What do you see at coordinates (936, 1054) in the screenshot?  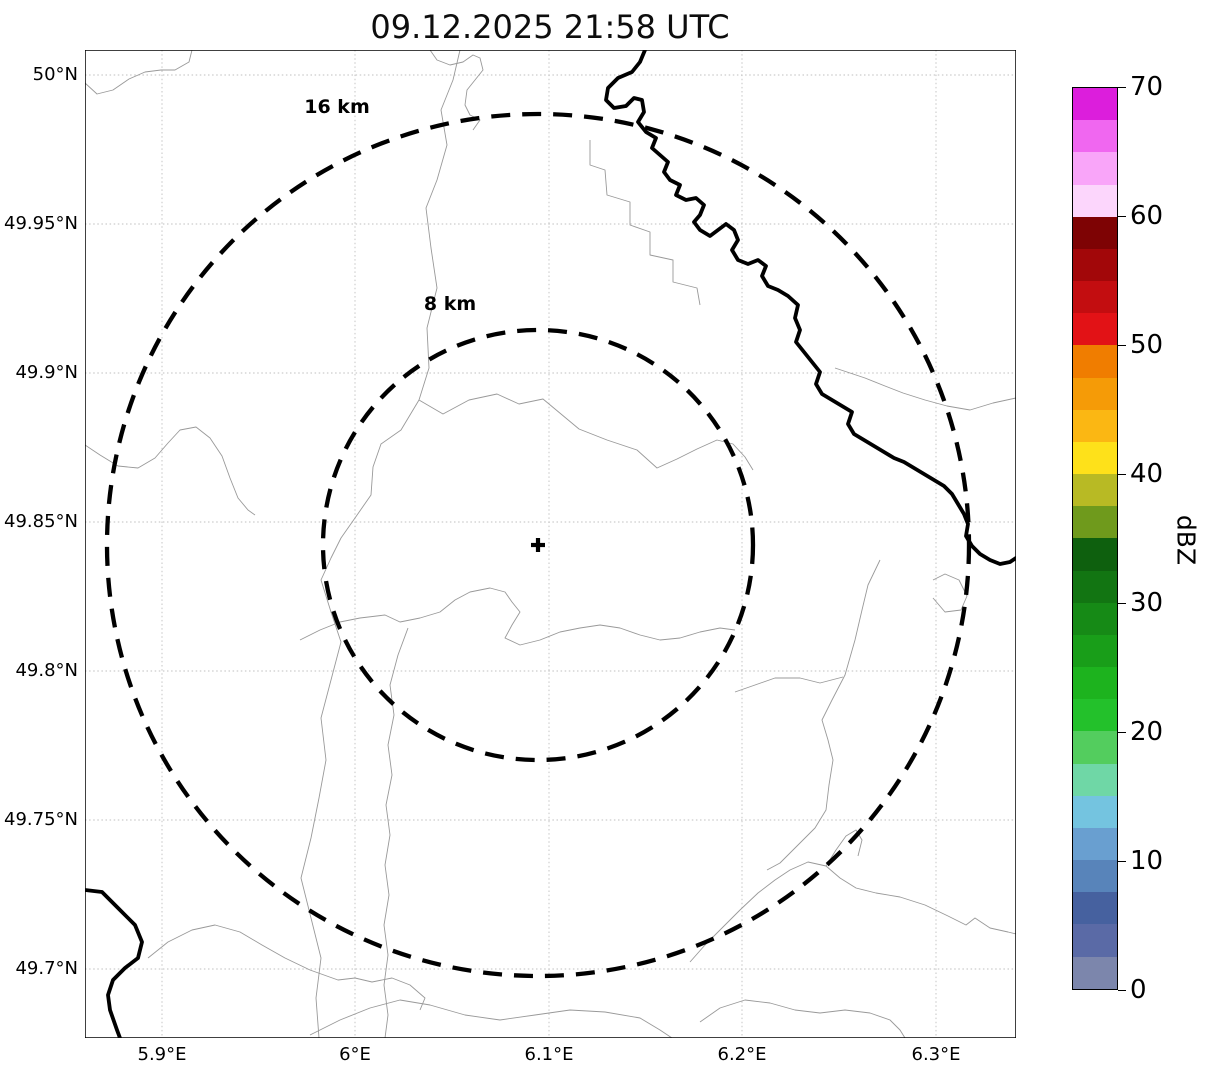 I see `x-tick-label: 6.3°E` at bounding box center [936, 1054].